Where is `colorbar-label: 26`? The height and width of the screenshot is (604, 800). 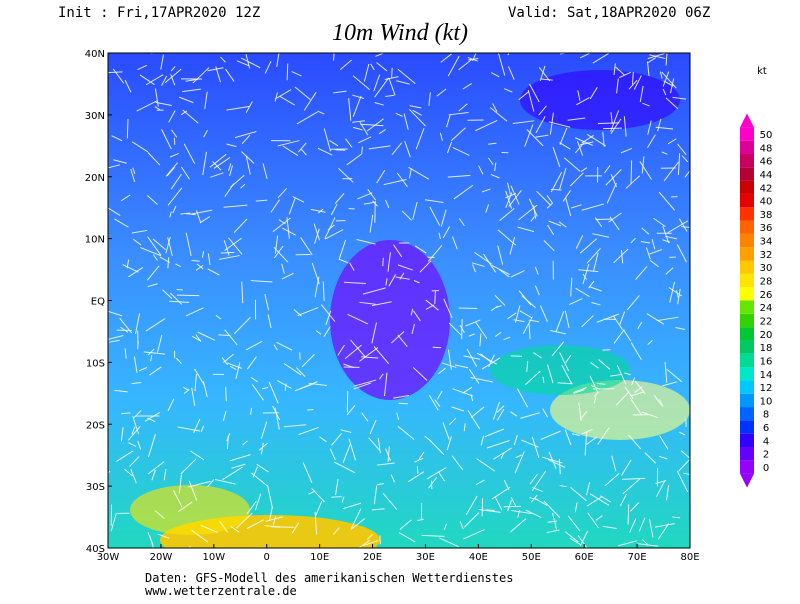 colorbar-label: 26 is located at coordinates (766, 295).